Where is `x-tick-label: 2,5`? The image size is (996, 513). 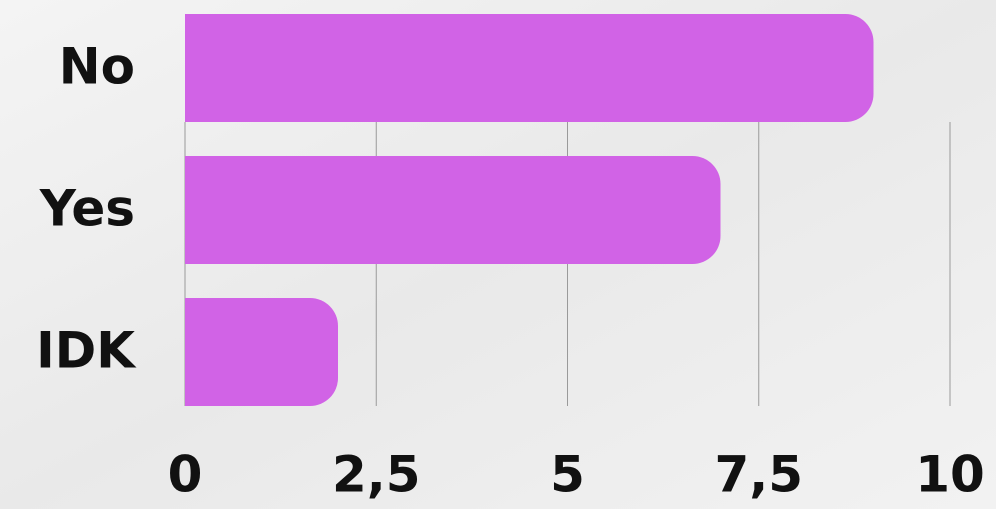
x-tick-label: 2,5 is located at coordinates (376, 475).